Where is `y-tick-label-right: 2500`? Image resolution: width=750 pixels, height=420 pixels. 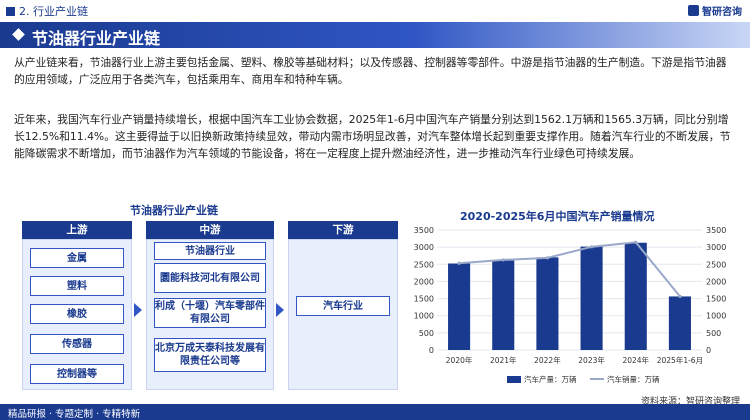 y-tick-label-right: 2500 is located at coordinates (716, 264).